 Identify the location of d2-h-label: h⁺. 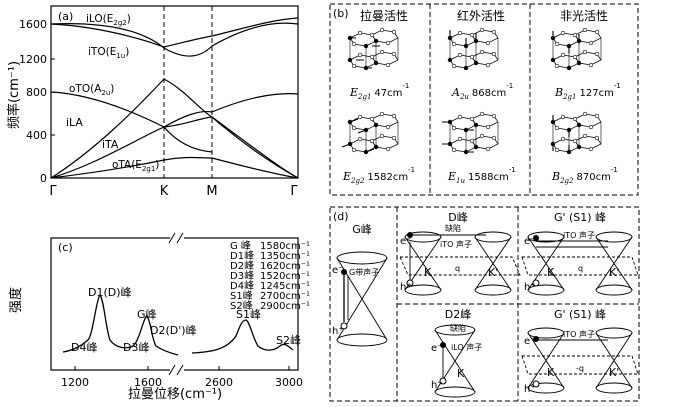
(437, 385).